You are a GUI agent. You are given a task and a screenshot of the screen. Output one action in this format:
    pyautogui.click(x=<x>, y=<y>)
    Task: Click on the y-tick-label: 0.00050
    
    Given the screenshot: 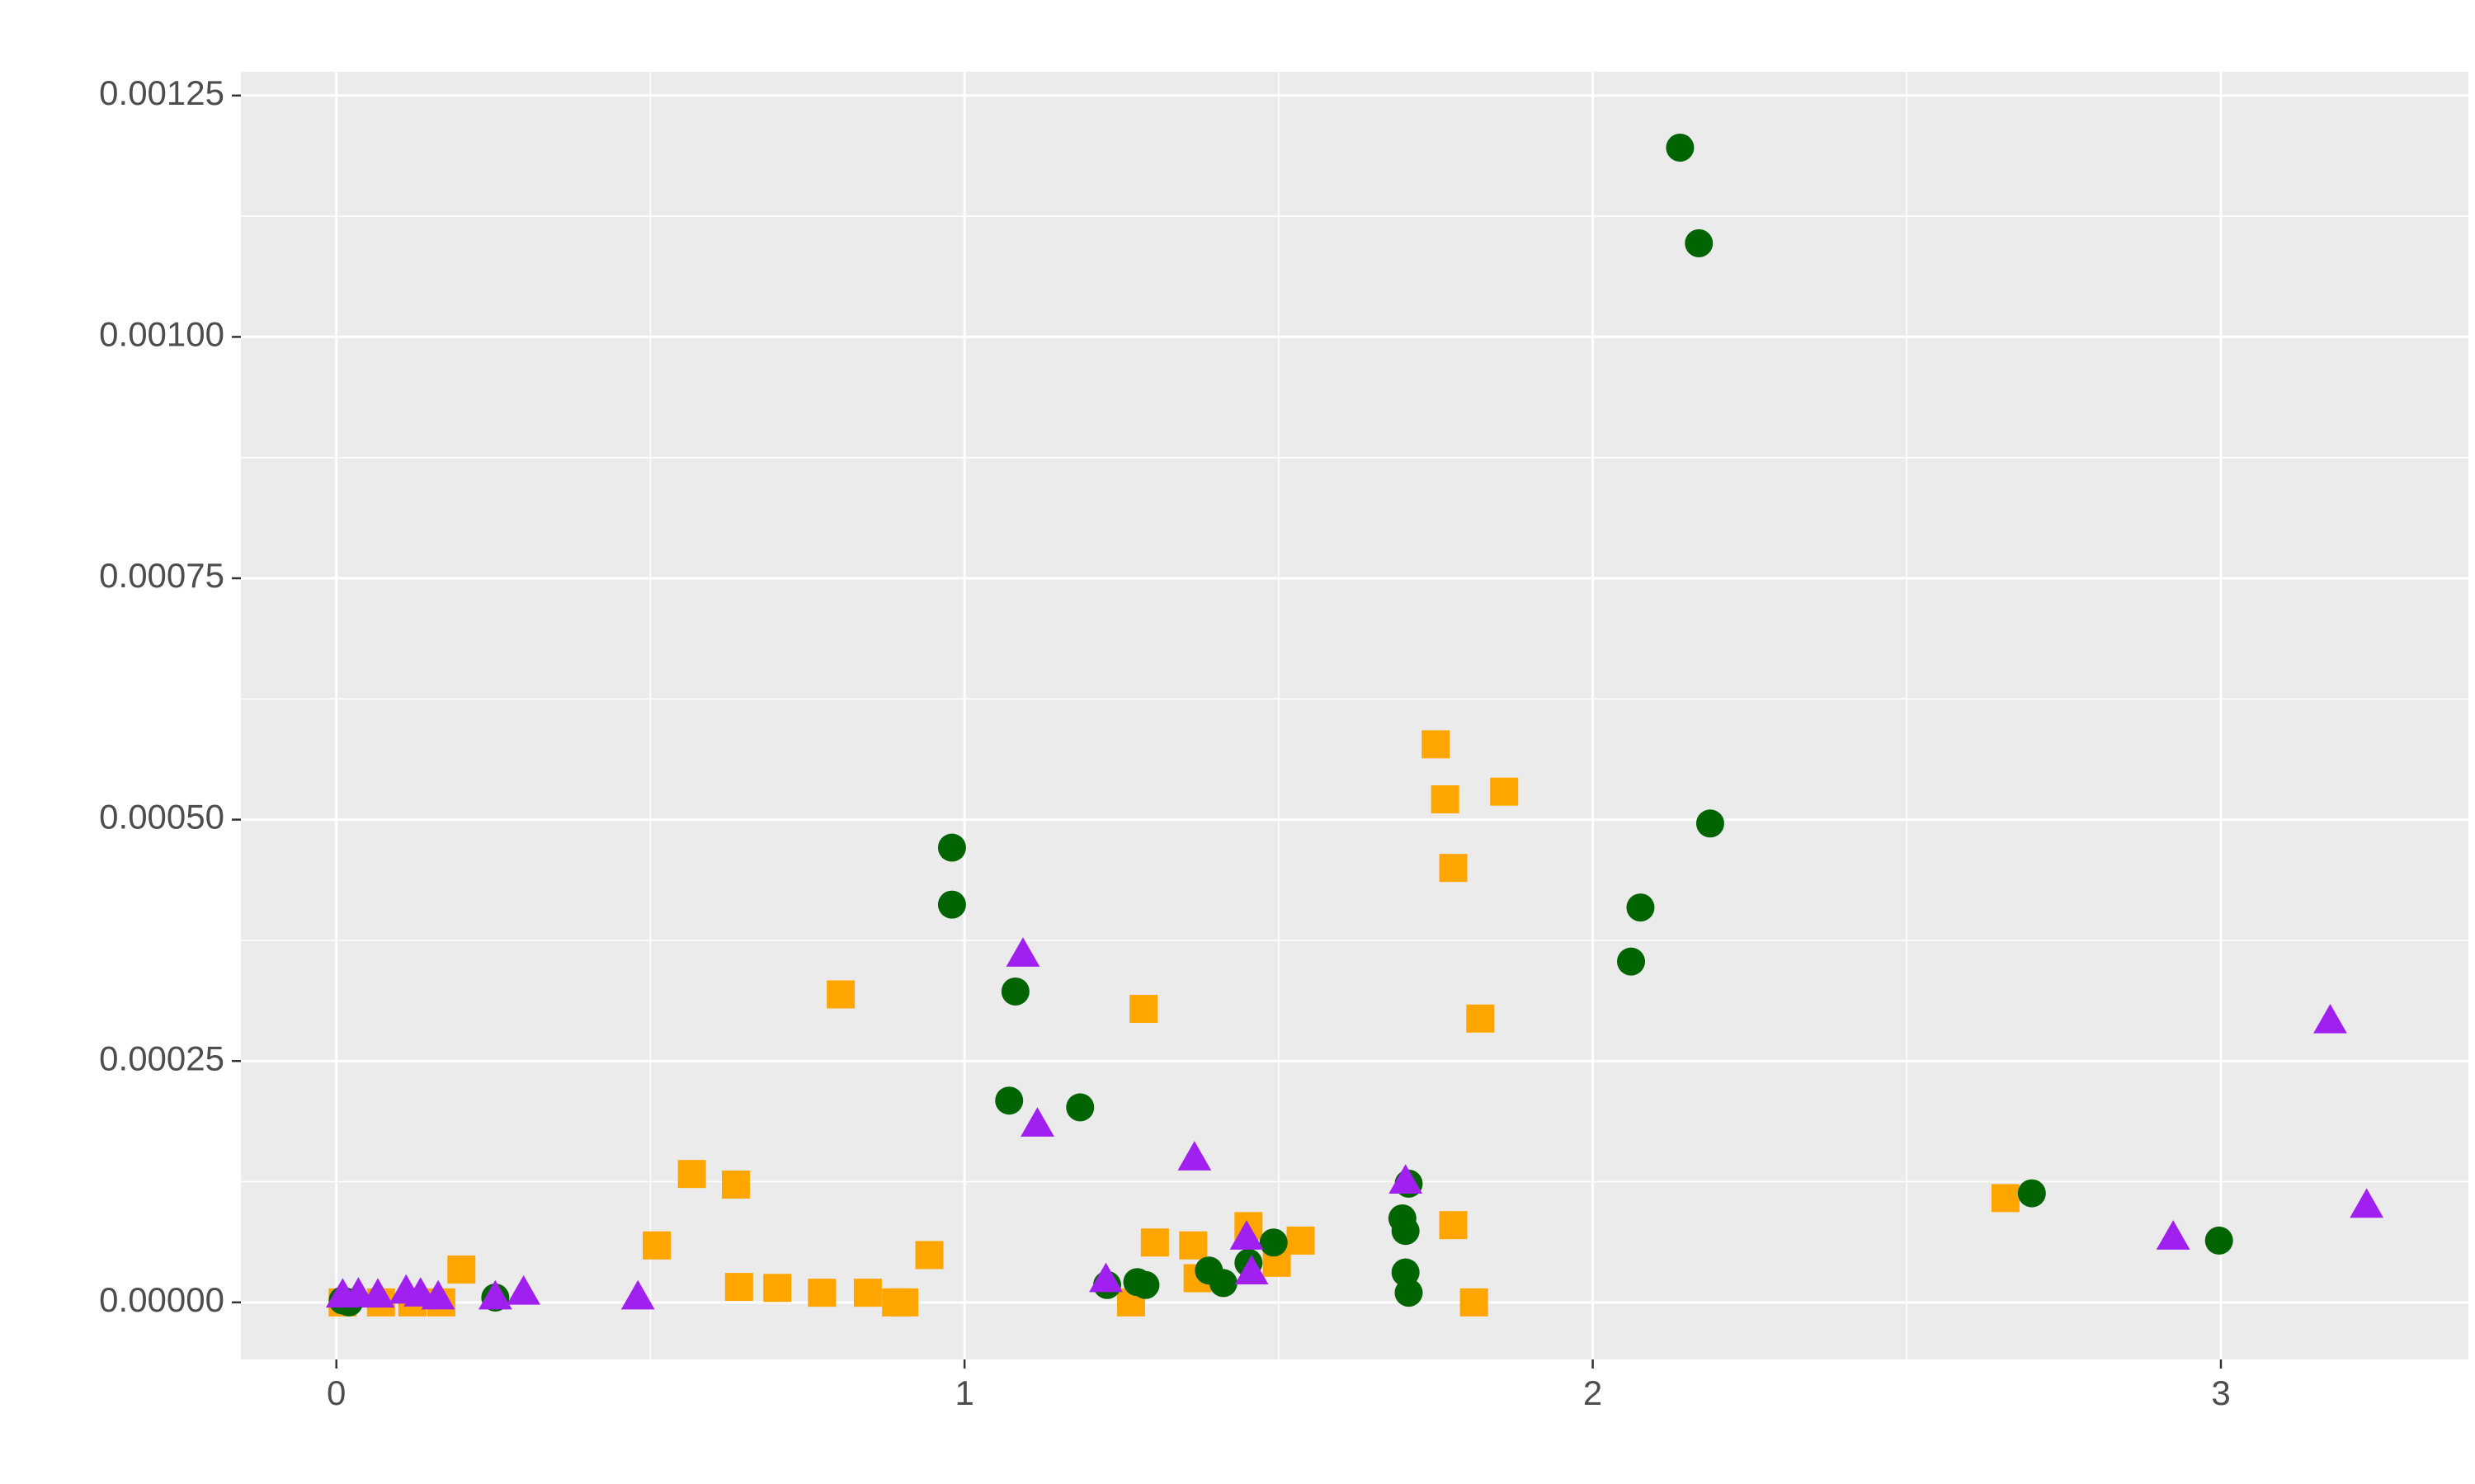 What is the action you would take?
    pyautogui.click(x=161, y=817)
    